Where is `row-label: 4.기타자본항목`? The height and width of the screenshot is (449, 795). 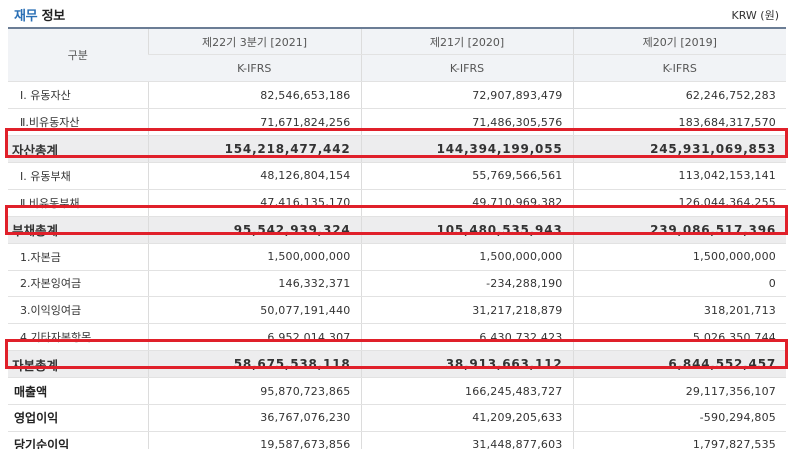
row-label: 4.기타자본항목 is located at coordinates (78, 337).